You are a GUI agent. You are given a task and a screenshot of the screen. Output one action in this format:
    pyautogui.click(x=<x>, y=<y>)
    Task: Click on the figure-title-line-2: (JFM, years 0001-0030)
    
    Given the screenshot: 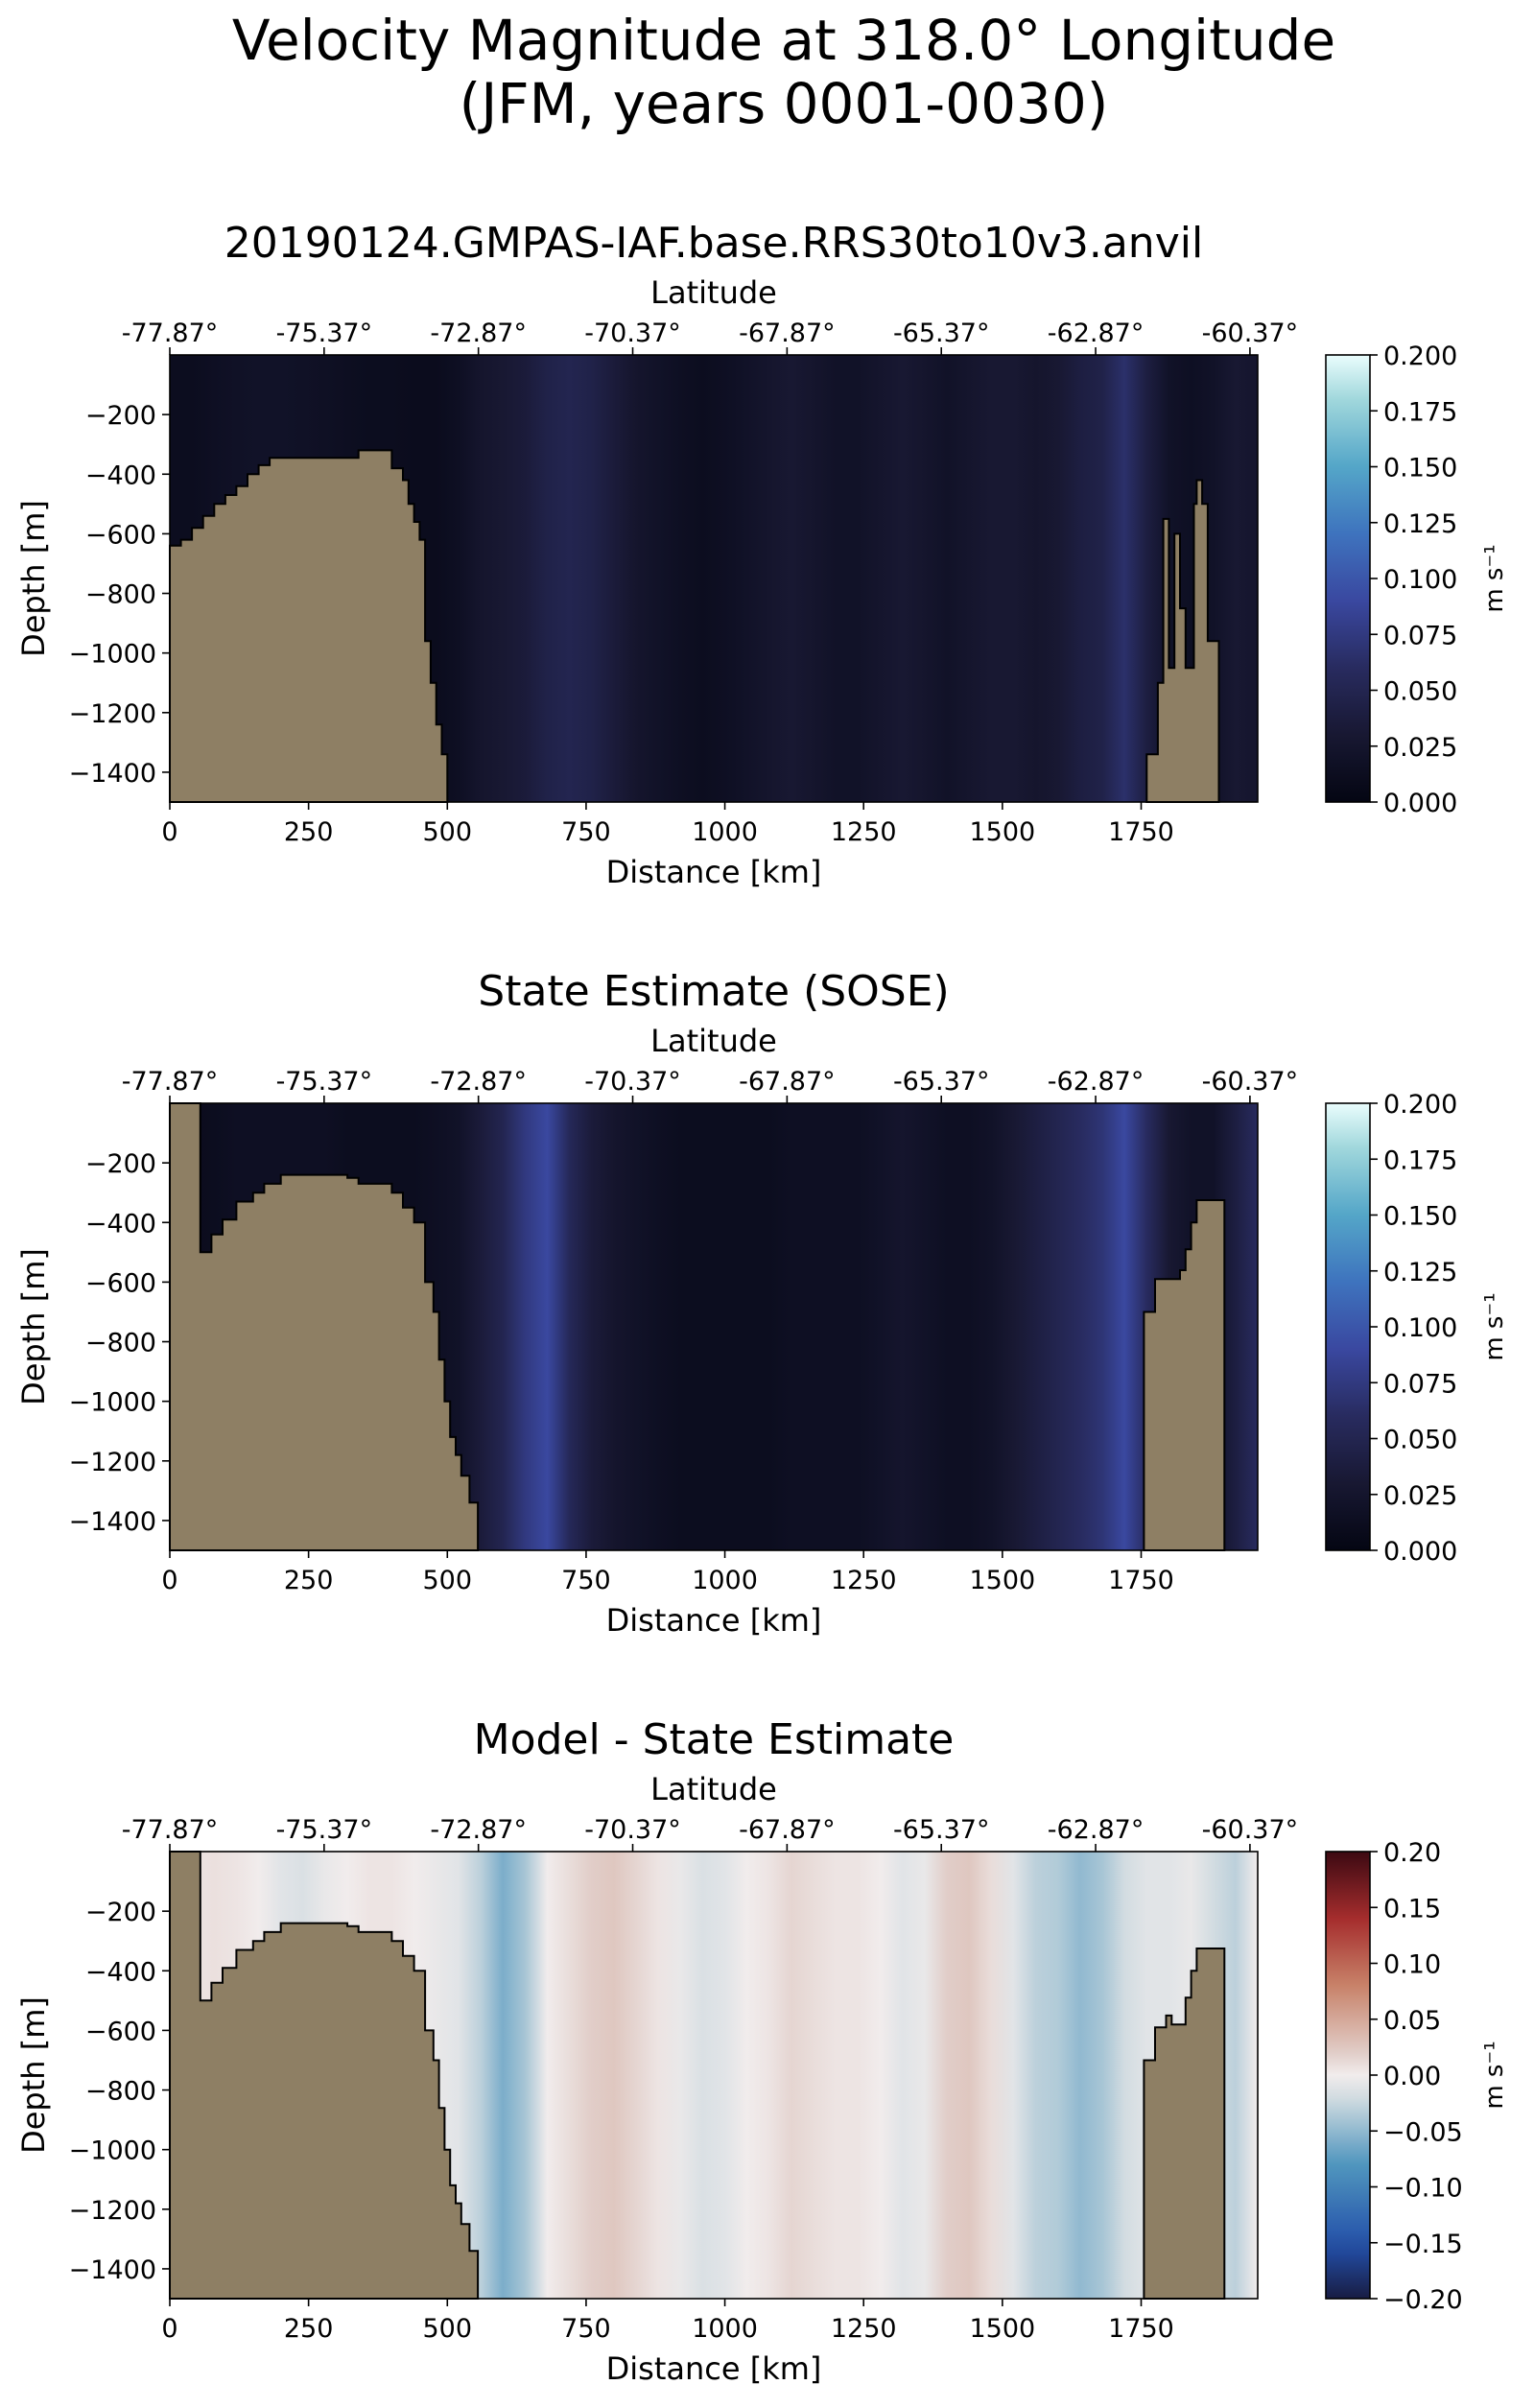 What is the action you would take?
    pyautogui.click(x=785, y=103)
    